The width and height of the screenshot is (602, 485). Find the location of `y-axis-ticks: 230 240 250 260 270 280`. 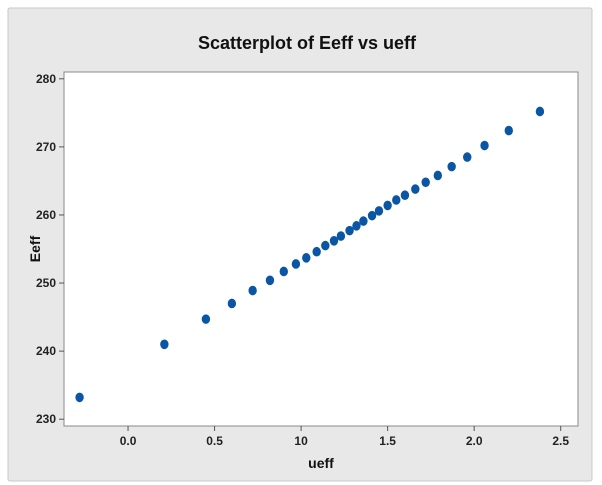

y-axis-ticks: 230 240 250 260 270 280 is located at coordinates (50, 249).